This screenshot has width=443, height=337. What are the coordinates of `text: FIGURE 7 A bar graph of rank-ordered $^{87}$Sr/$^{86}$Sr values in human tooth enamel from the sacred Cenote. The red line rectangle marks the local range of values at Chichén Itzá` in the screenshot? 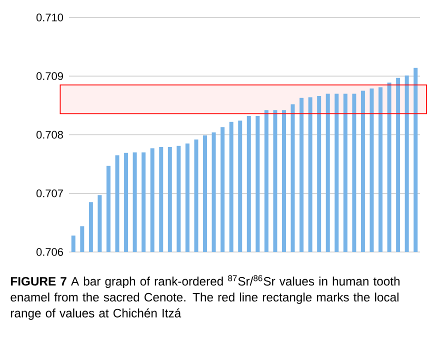 It's located at (205, 297).